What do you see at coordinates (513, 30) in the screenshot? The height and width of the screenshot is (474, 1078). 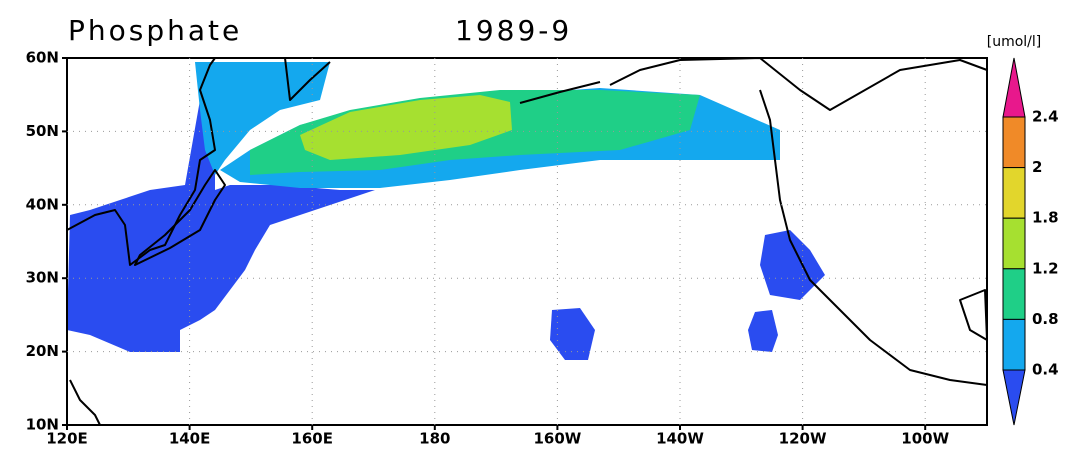 I see `period: 1989-9` at bounding box center [513, 30].